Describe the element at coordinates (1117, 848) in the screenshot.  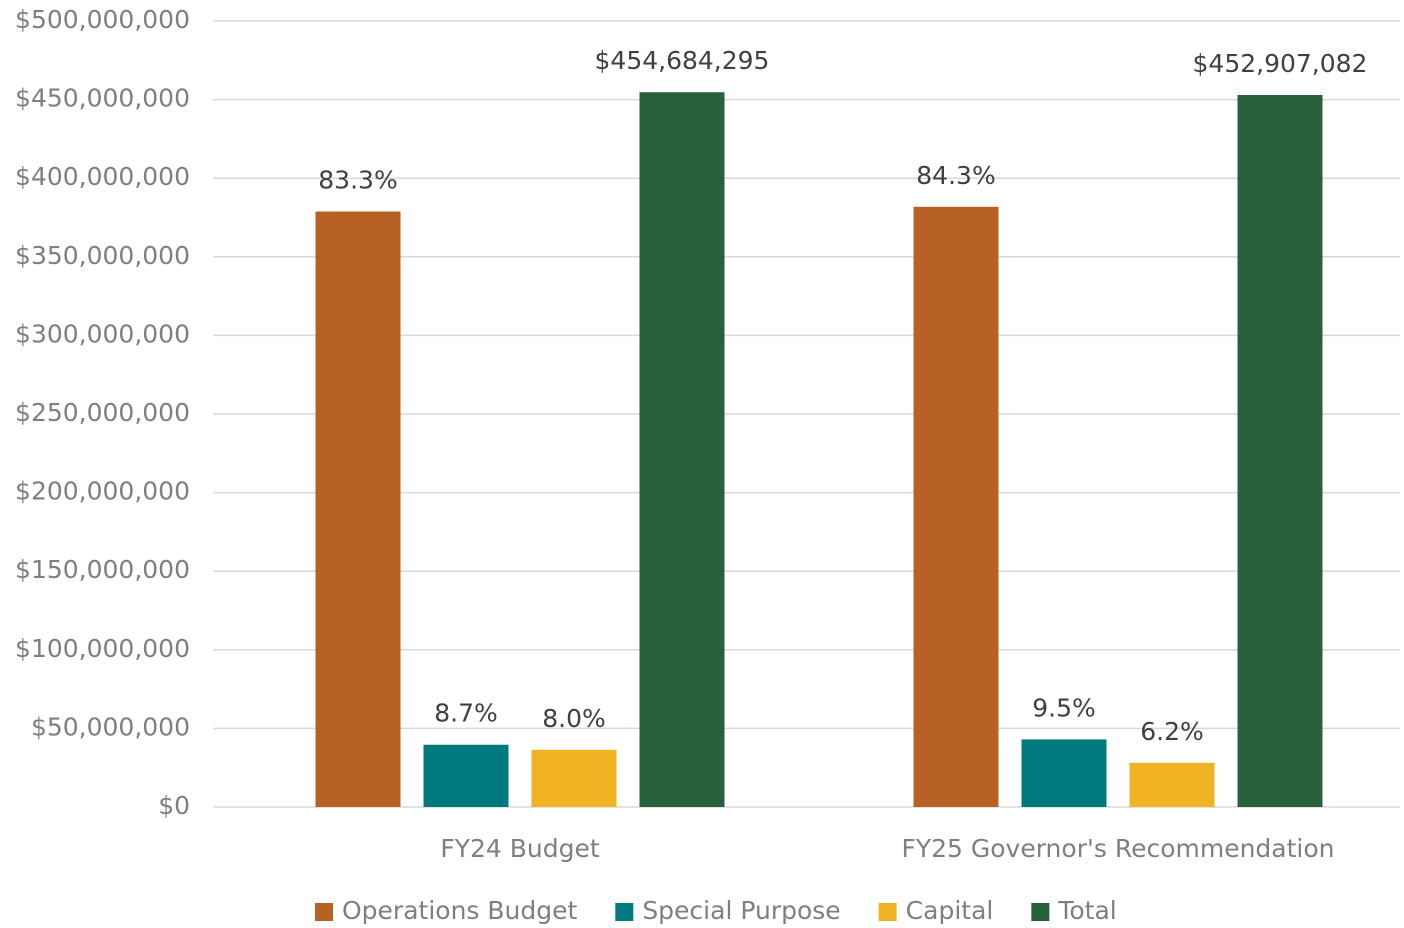
I see `x-tick-label: FY25 Governor's Recommendation` at that location.